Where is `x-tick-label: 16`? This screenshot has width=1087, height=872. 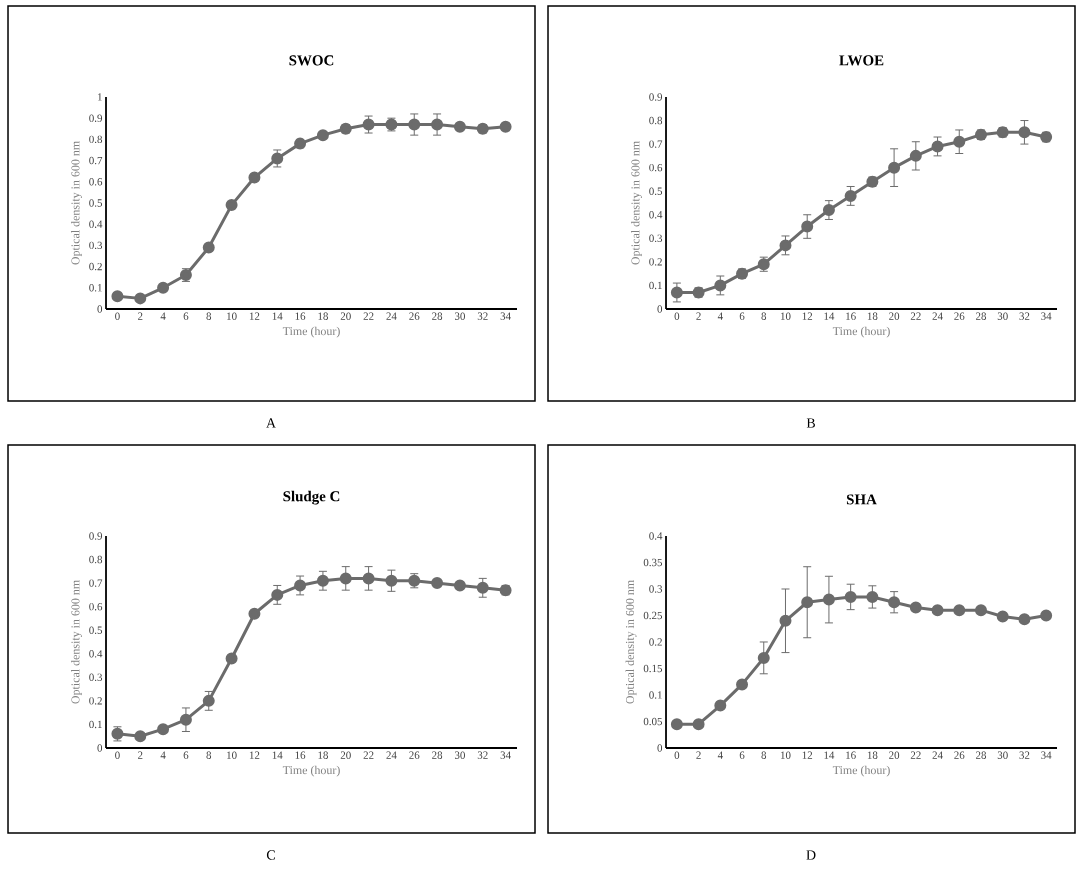
x-tick-label: 16 is located at coordinates (300, 316).